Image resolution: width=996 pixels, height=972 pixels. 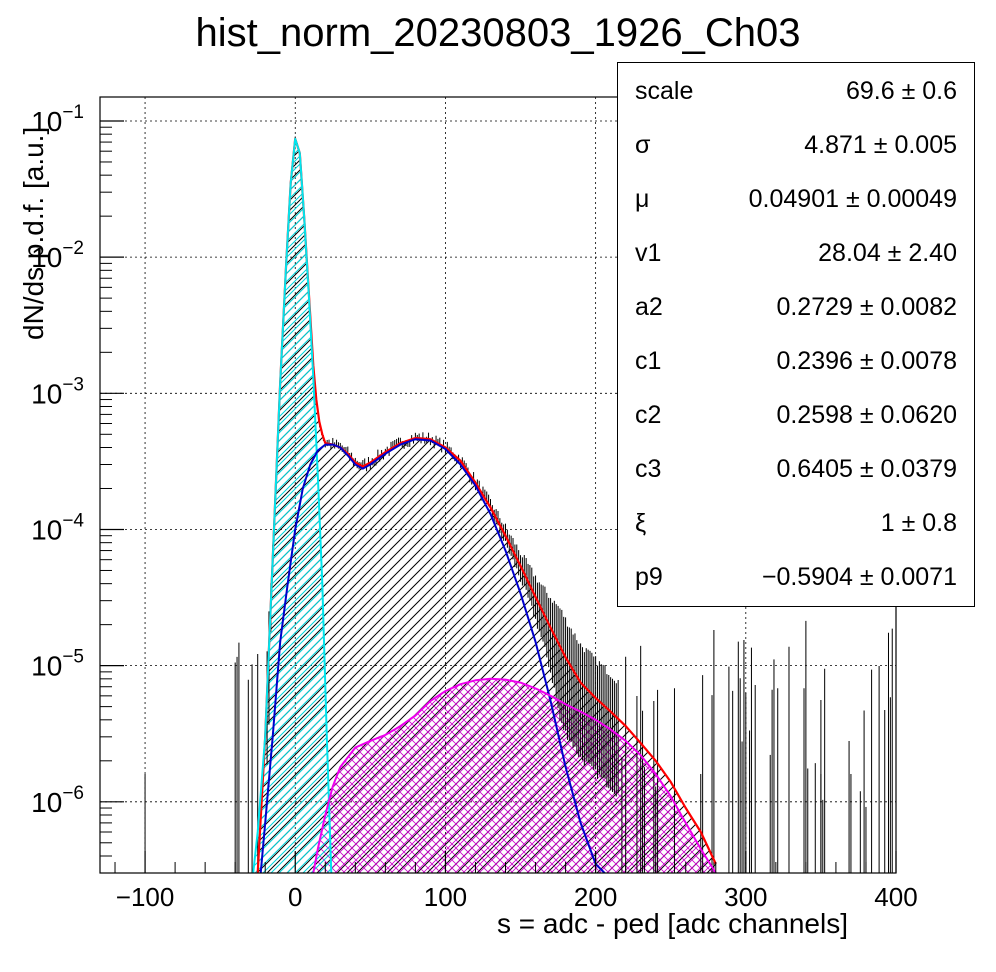 I want to click on stats-param-name: σ, so click(x=643, y=145).